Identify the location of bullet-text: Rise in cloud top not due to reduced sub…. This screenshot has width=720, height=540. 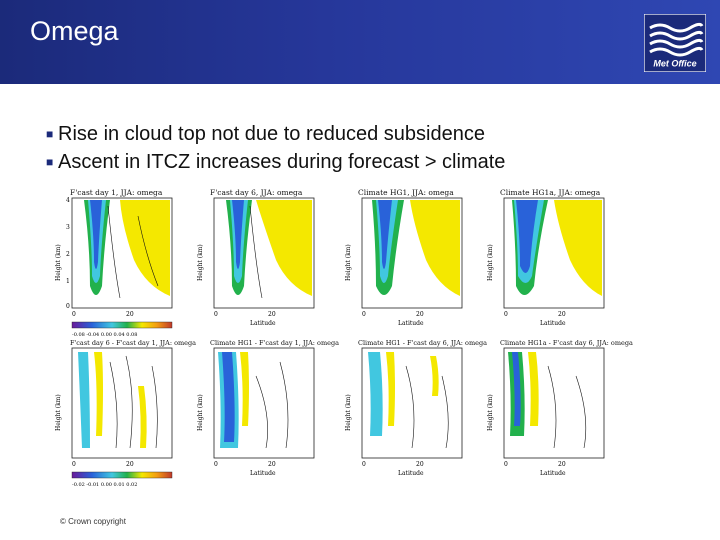
(271, 134).